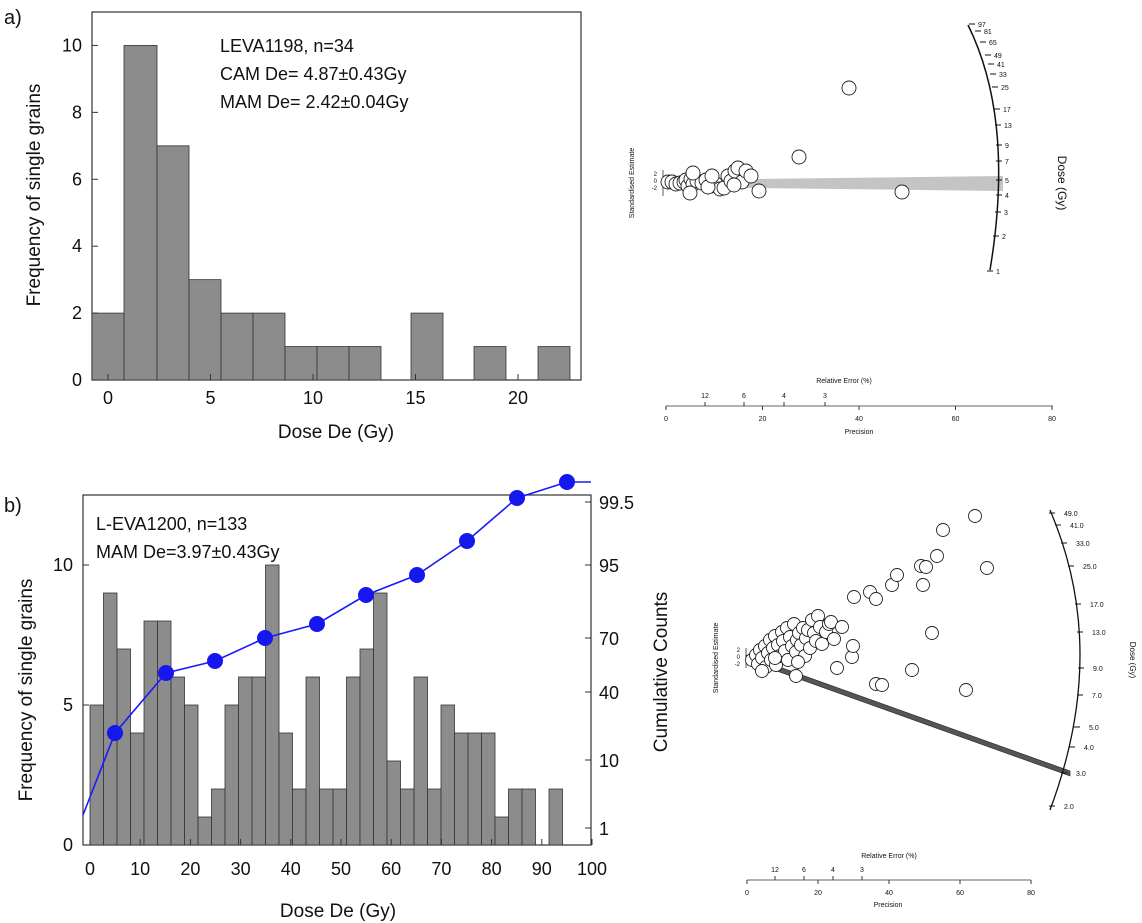  Describe the element at coordinates (241, 869) in the screenshot. I see `panel-b-xtick-label: 30` at that location.